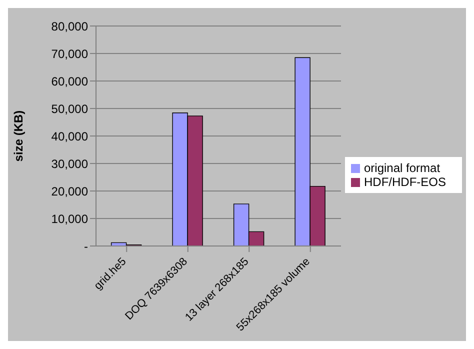  Describe the element at coordinates (69, 53) in the screenshot. I see `y-tick-label: 70,000` at that location.